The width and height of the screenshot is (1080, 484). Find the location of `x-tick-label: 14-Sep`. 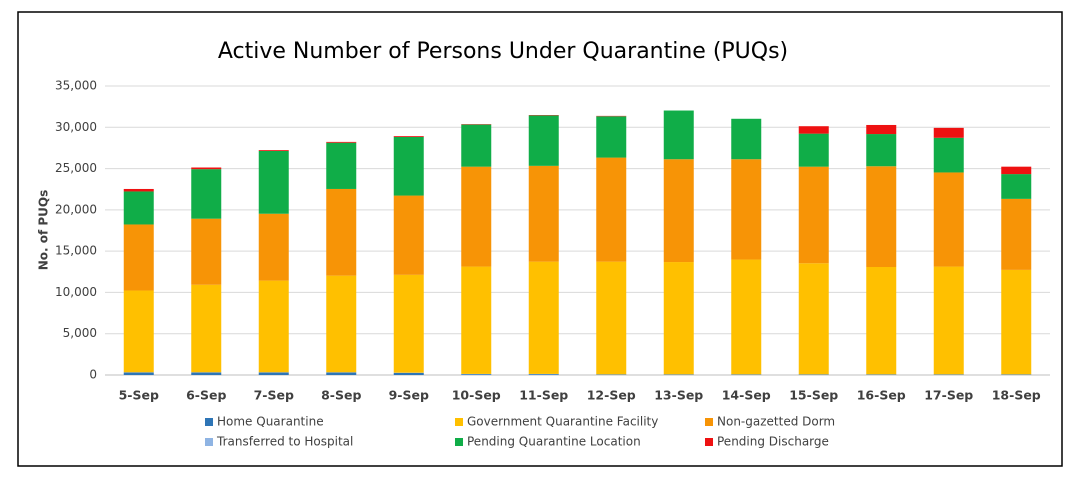

x-tick-label: 14-Sep is located at coordinates (746, 395).